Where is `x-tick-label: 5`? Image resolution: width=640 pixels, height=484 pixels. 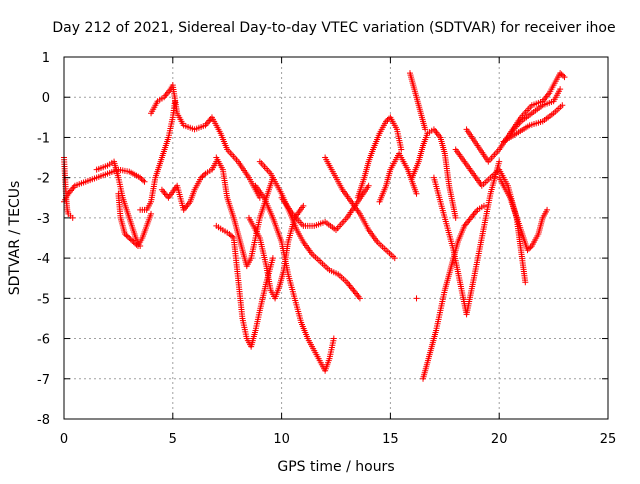
x-tick-label: 5 is located at coordinates (173, 439).